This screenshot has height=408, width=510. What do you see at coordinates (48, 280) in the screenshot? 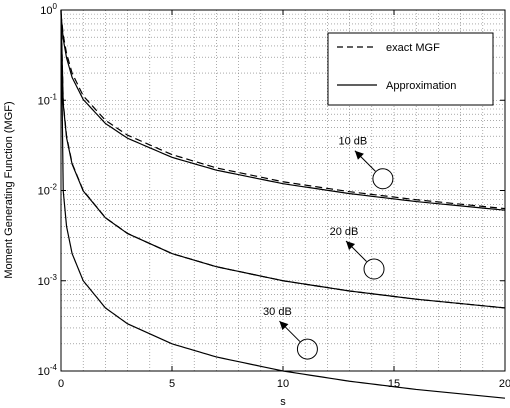
I see `y-tick-label: 10⁻³` at bounding box center [48, 280].